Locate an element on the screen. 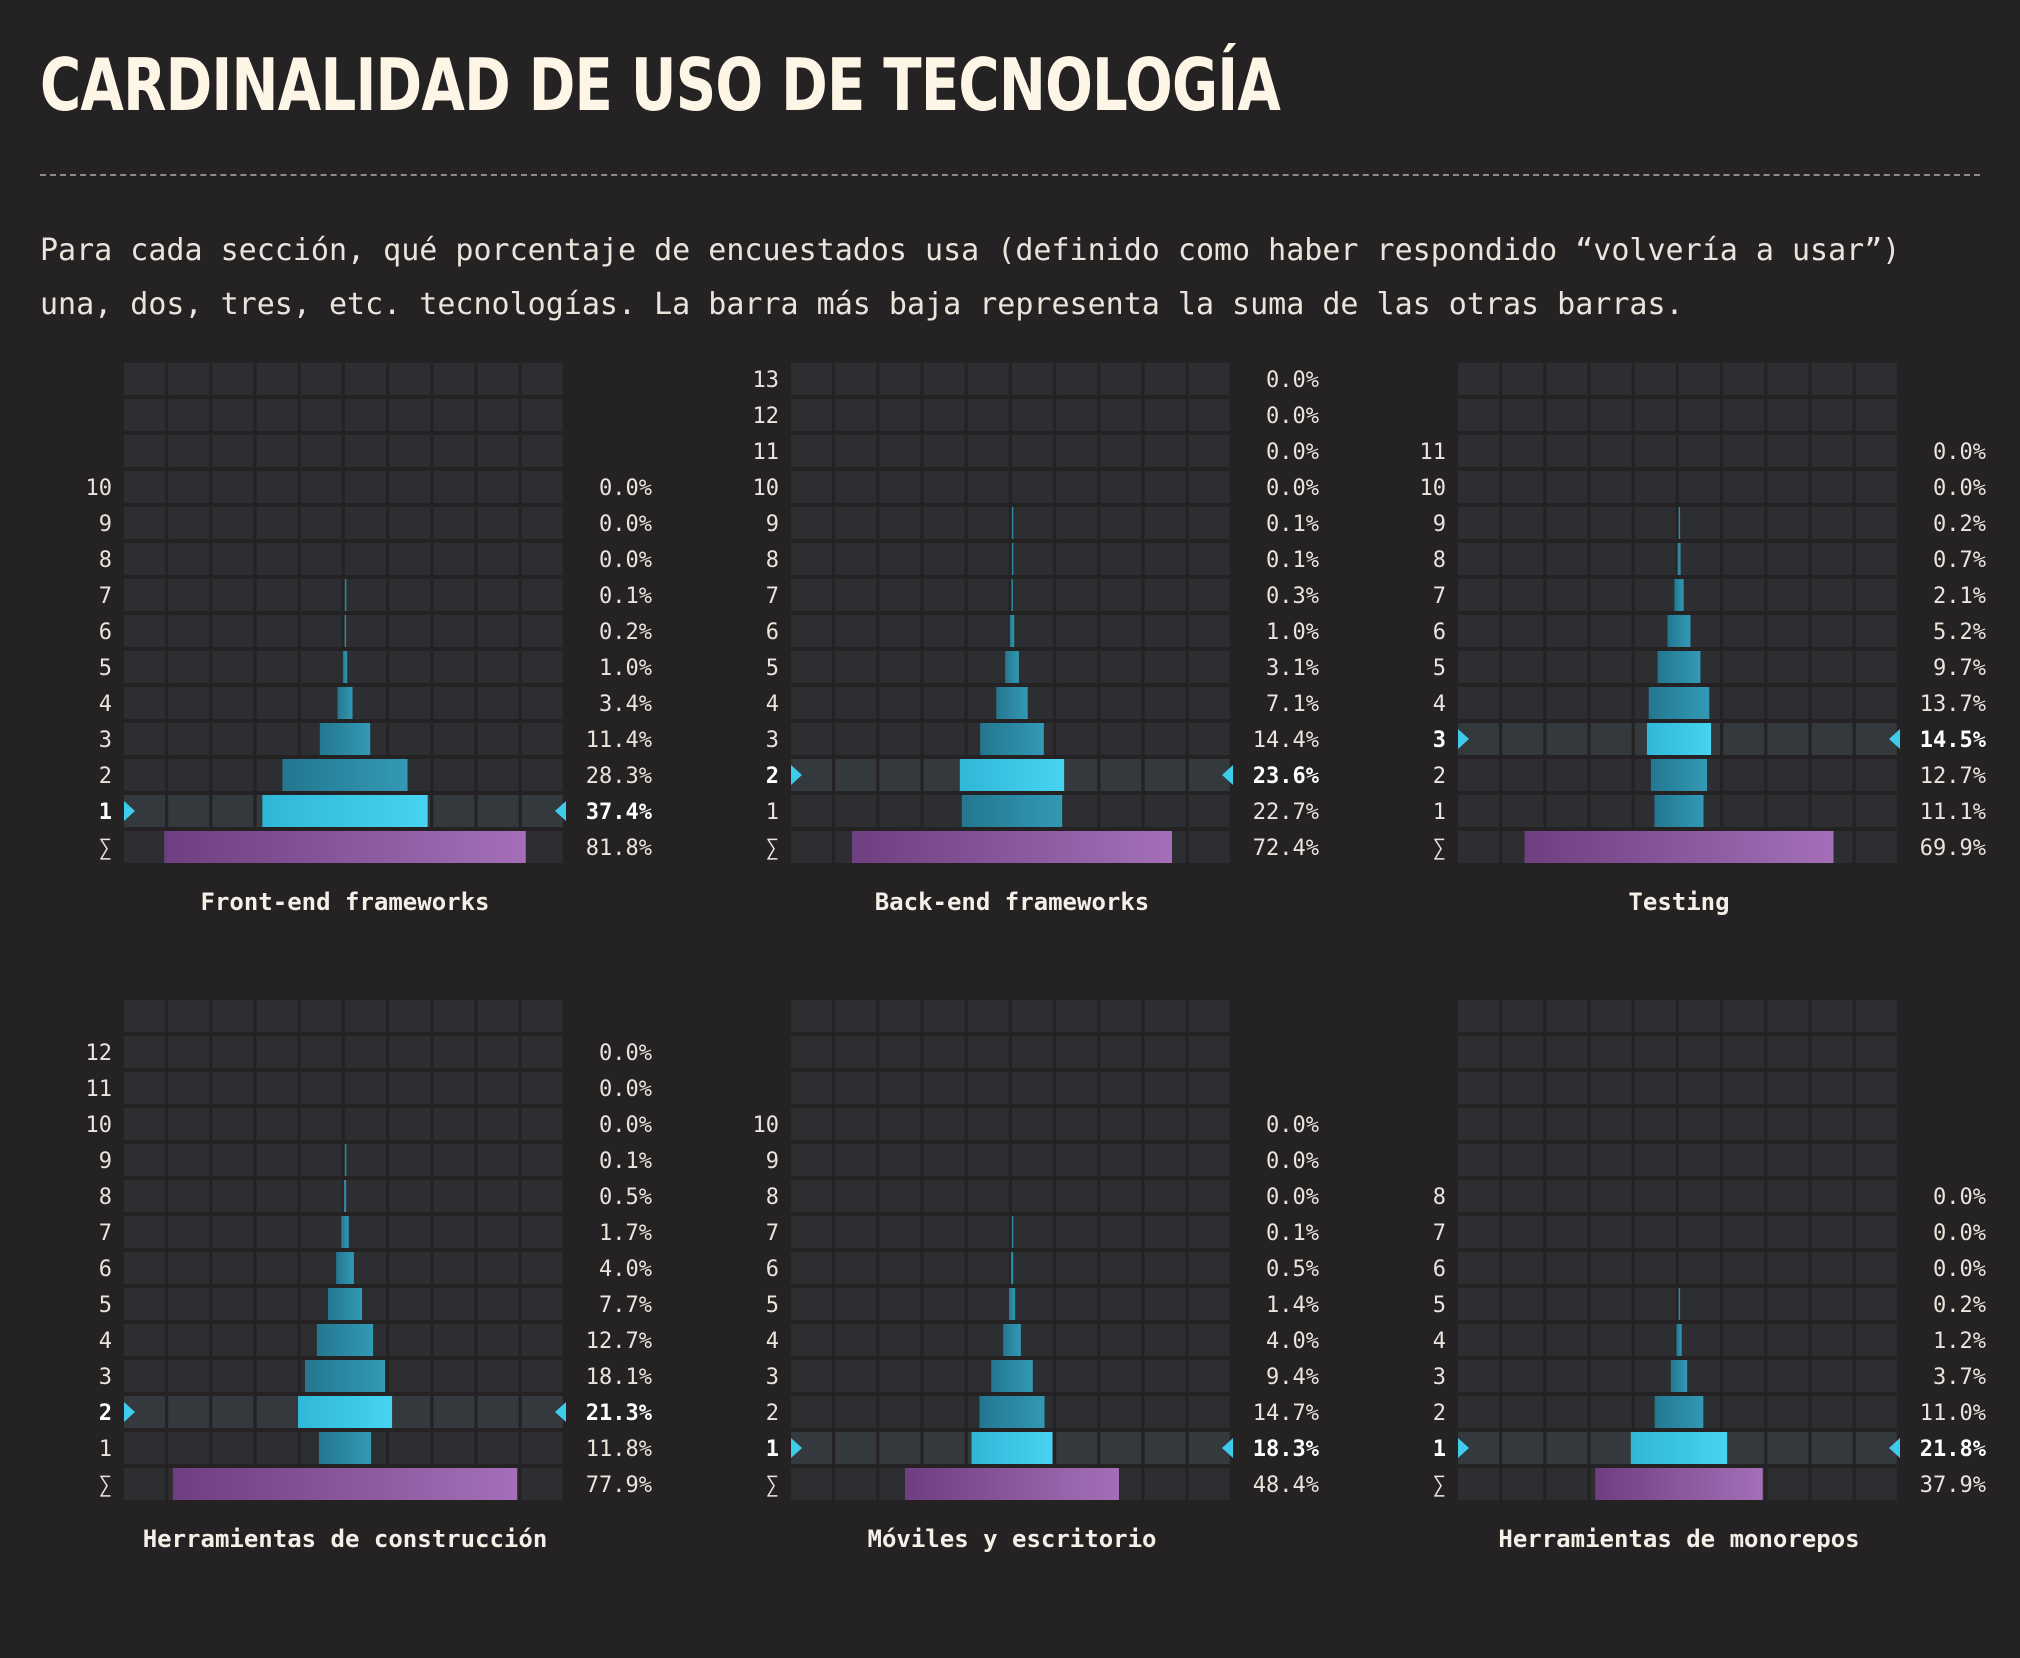 The height and width of the screenshot is (1658, 2020). value-label: 2.1% is located at coordinates (1959, 596).